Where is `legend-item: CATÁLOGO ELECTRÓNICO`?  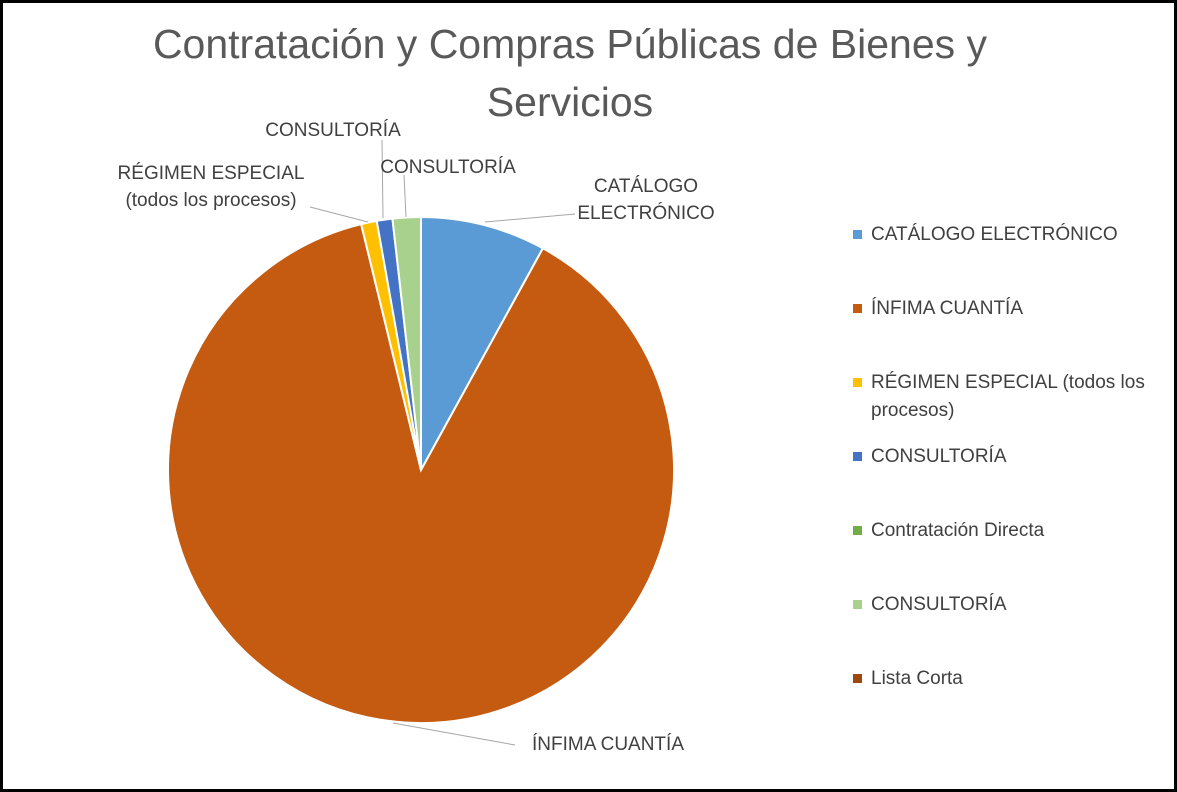 legend-item: CATÁLOGO ELECTRÓNICO is located at coordinates (1013, 235).